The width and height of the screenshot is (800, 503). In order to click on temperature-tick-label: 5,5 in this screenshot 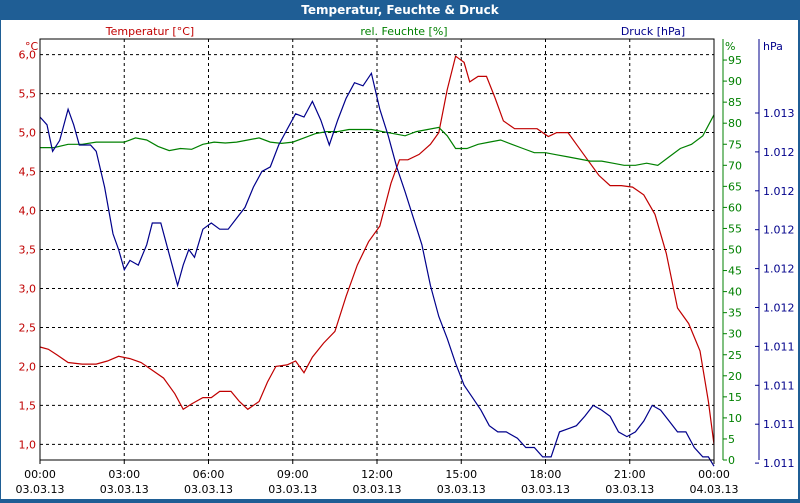, I will do `click(28, 94)`.